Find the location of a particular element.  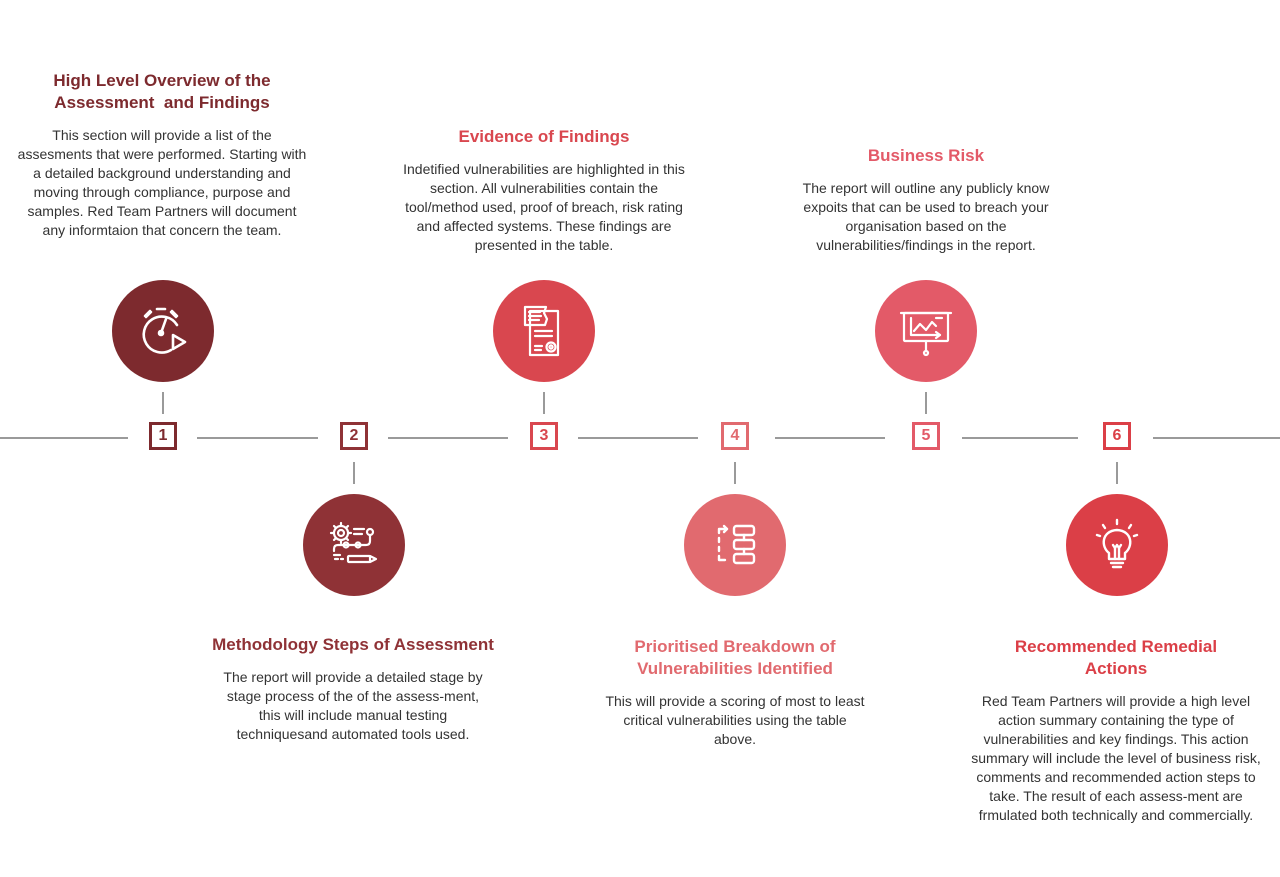

step-4-circle is located at coordinates (735, 545).